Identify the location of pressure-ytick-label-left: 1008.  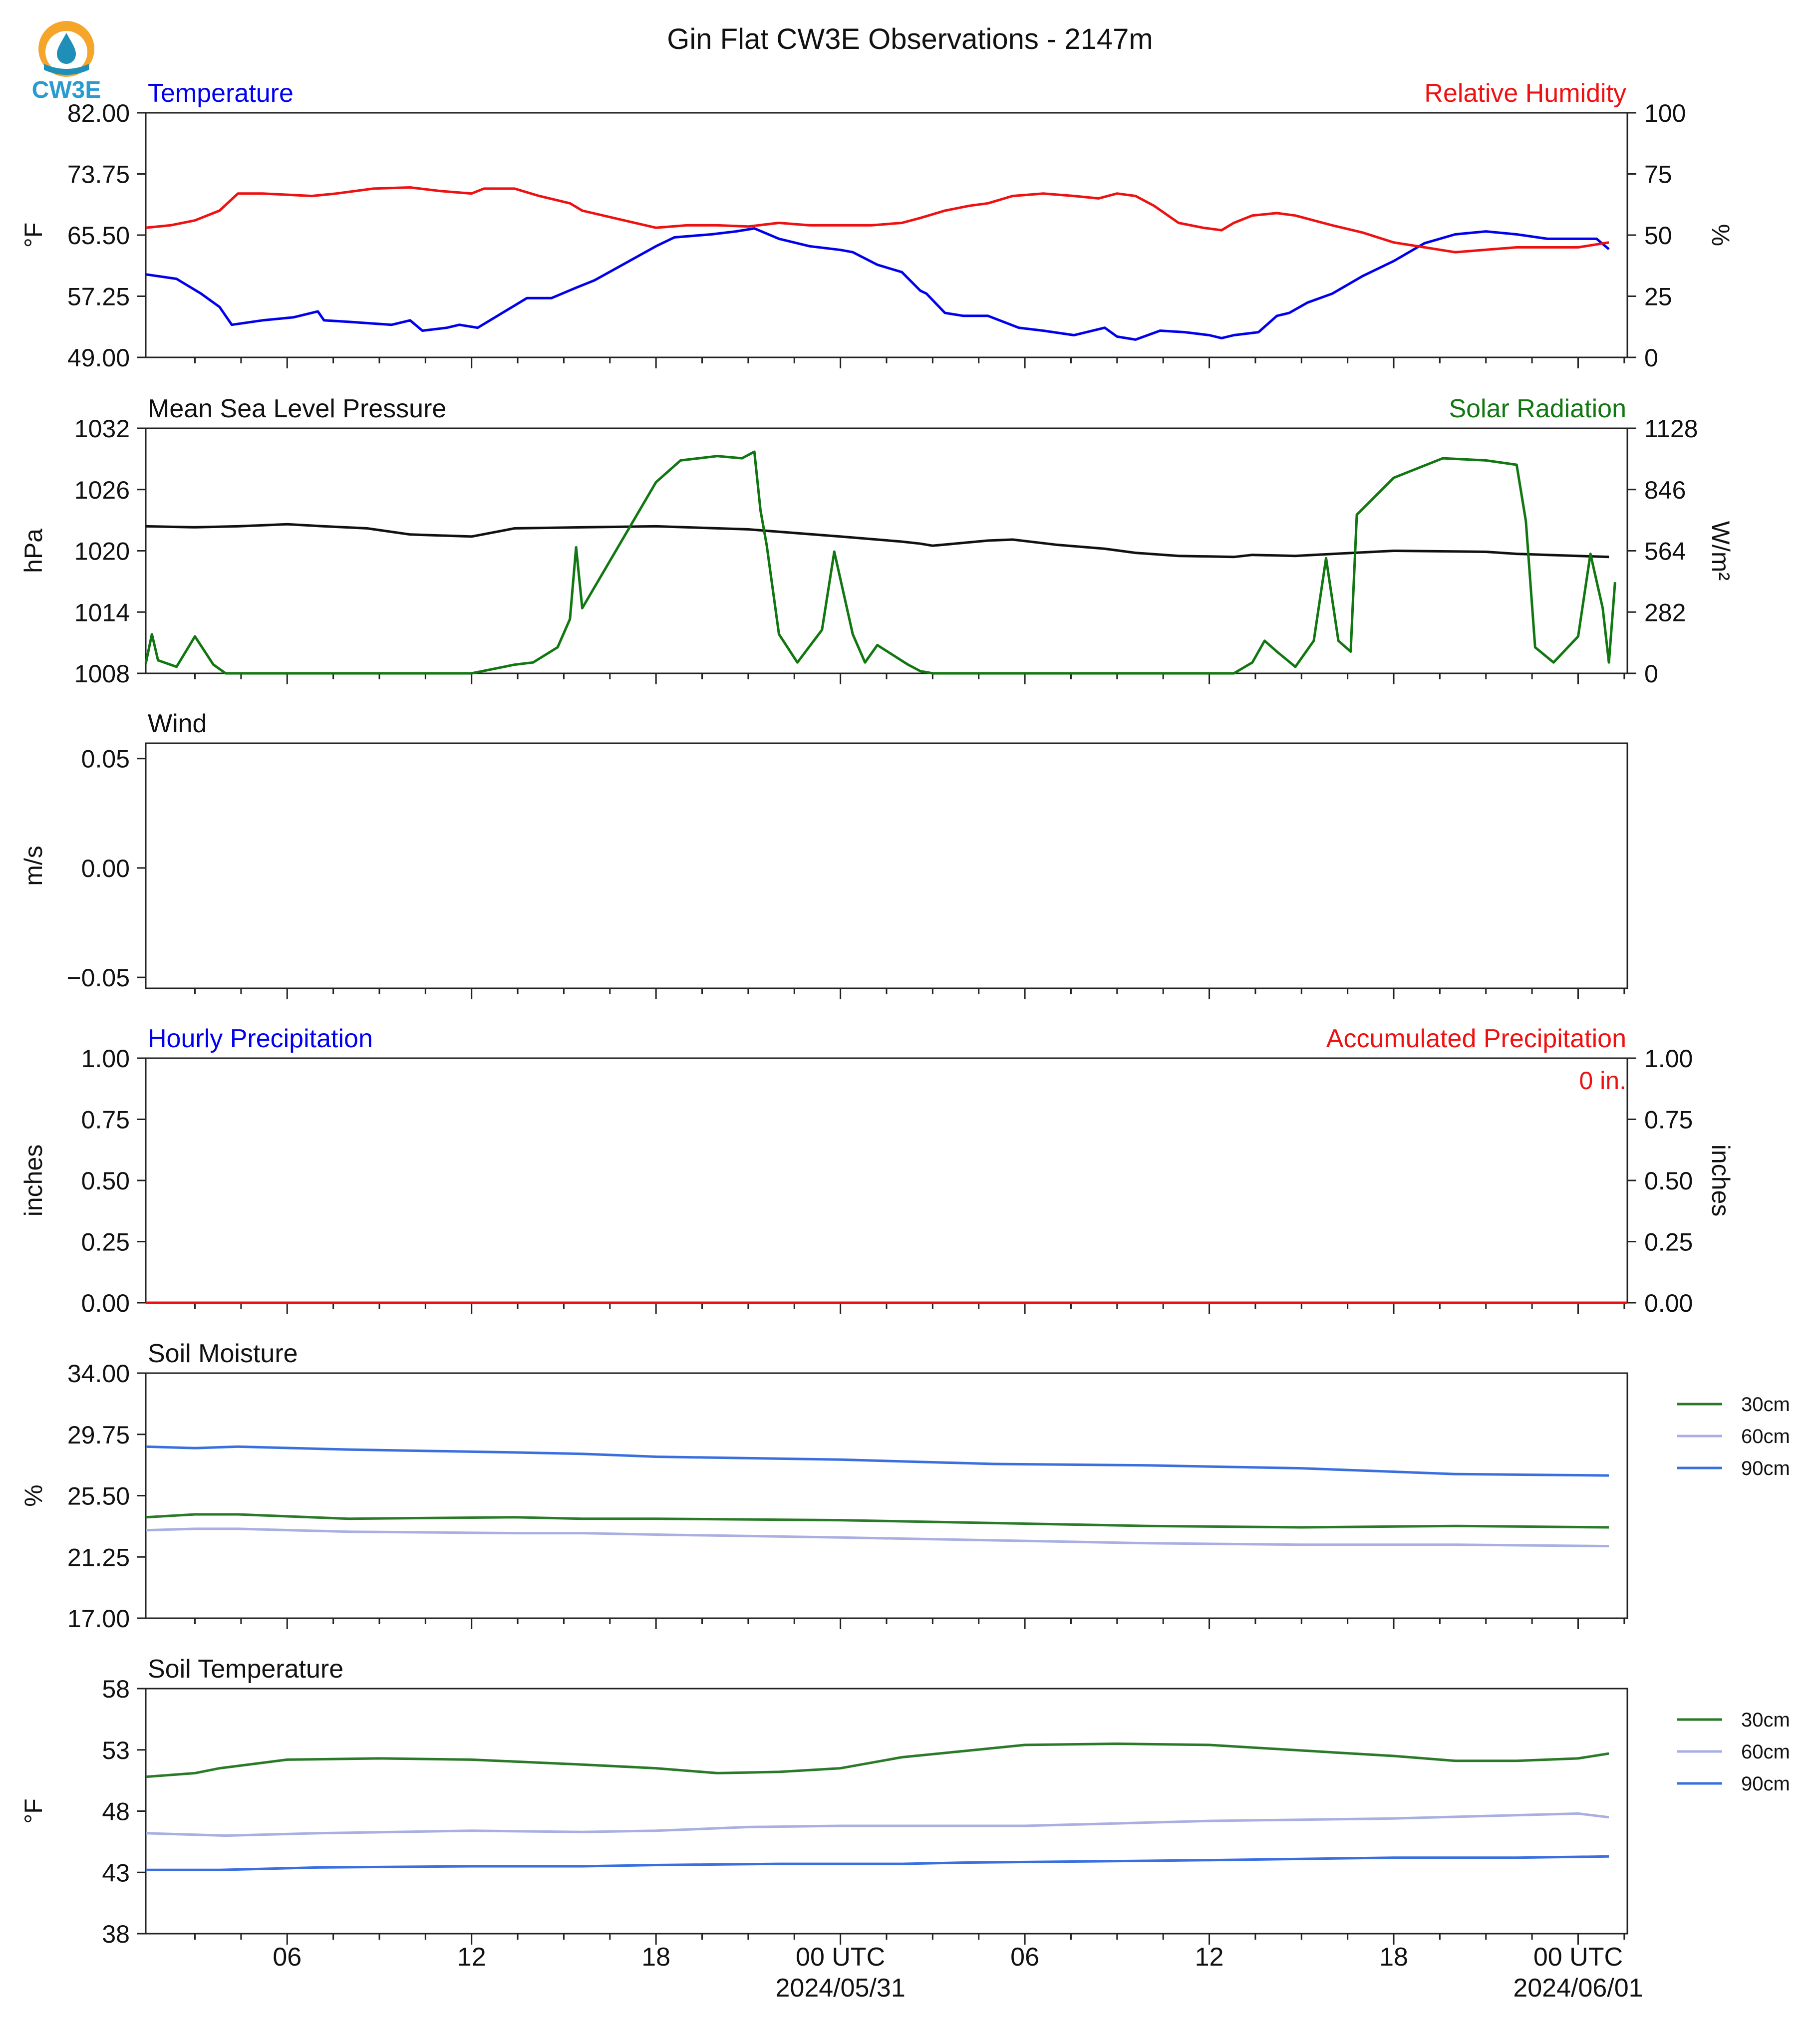
(102, 674).